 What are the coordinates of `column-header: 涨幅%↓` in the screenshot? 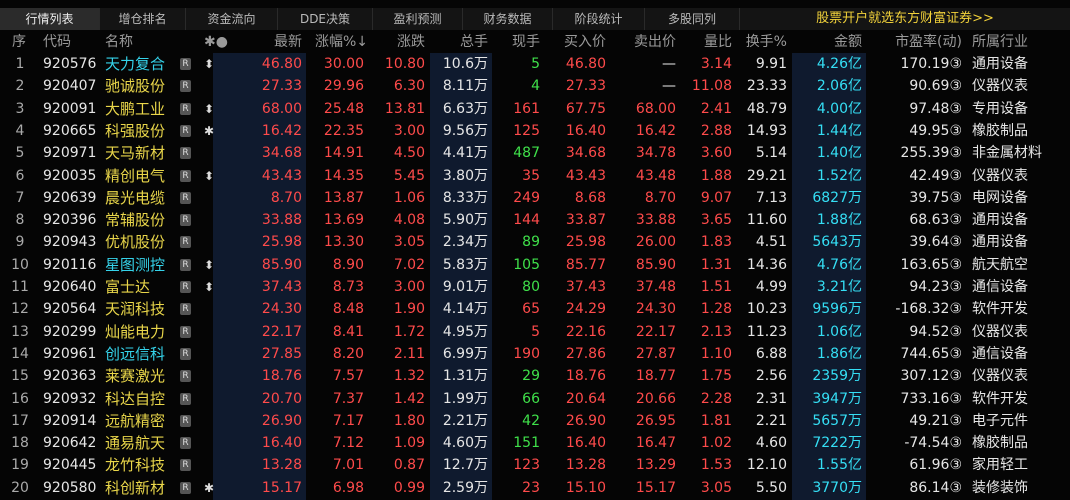 It's located at (341, 42).